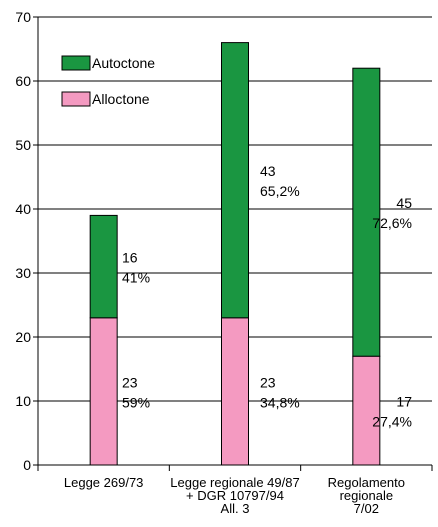 The height and width of the screenshot is (527, 438). I want to click on data-label: 17, so click(404, 402).